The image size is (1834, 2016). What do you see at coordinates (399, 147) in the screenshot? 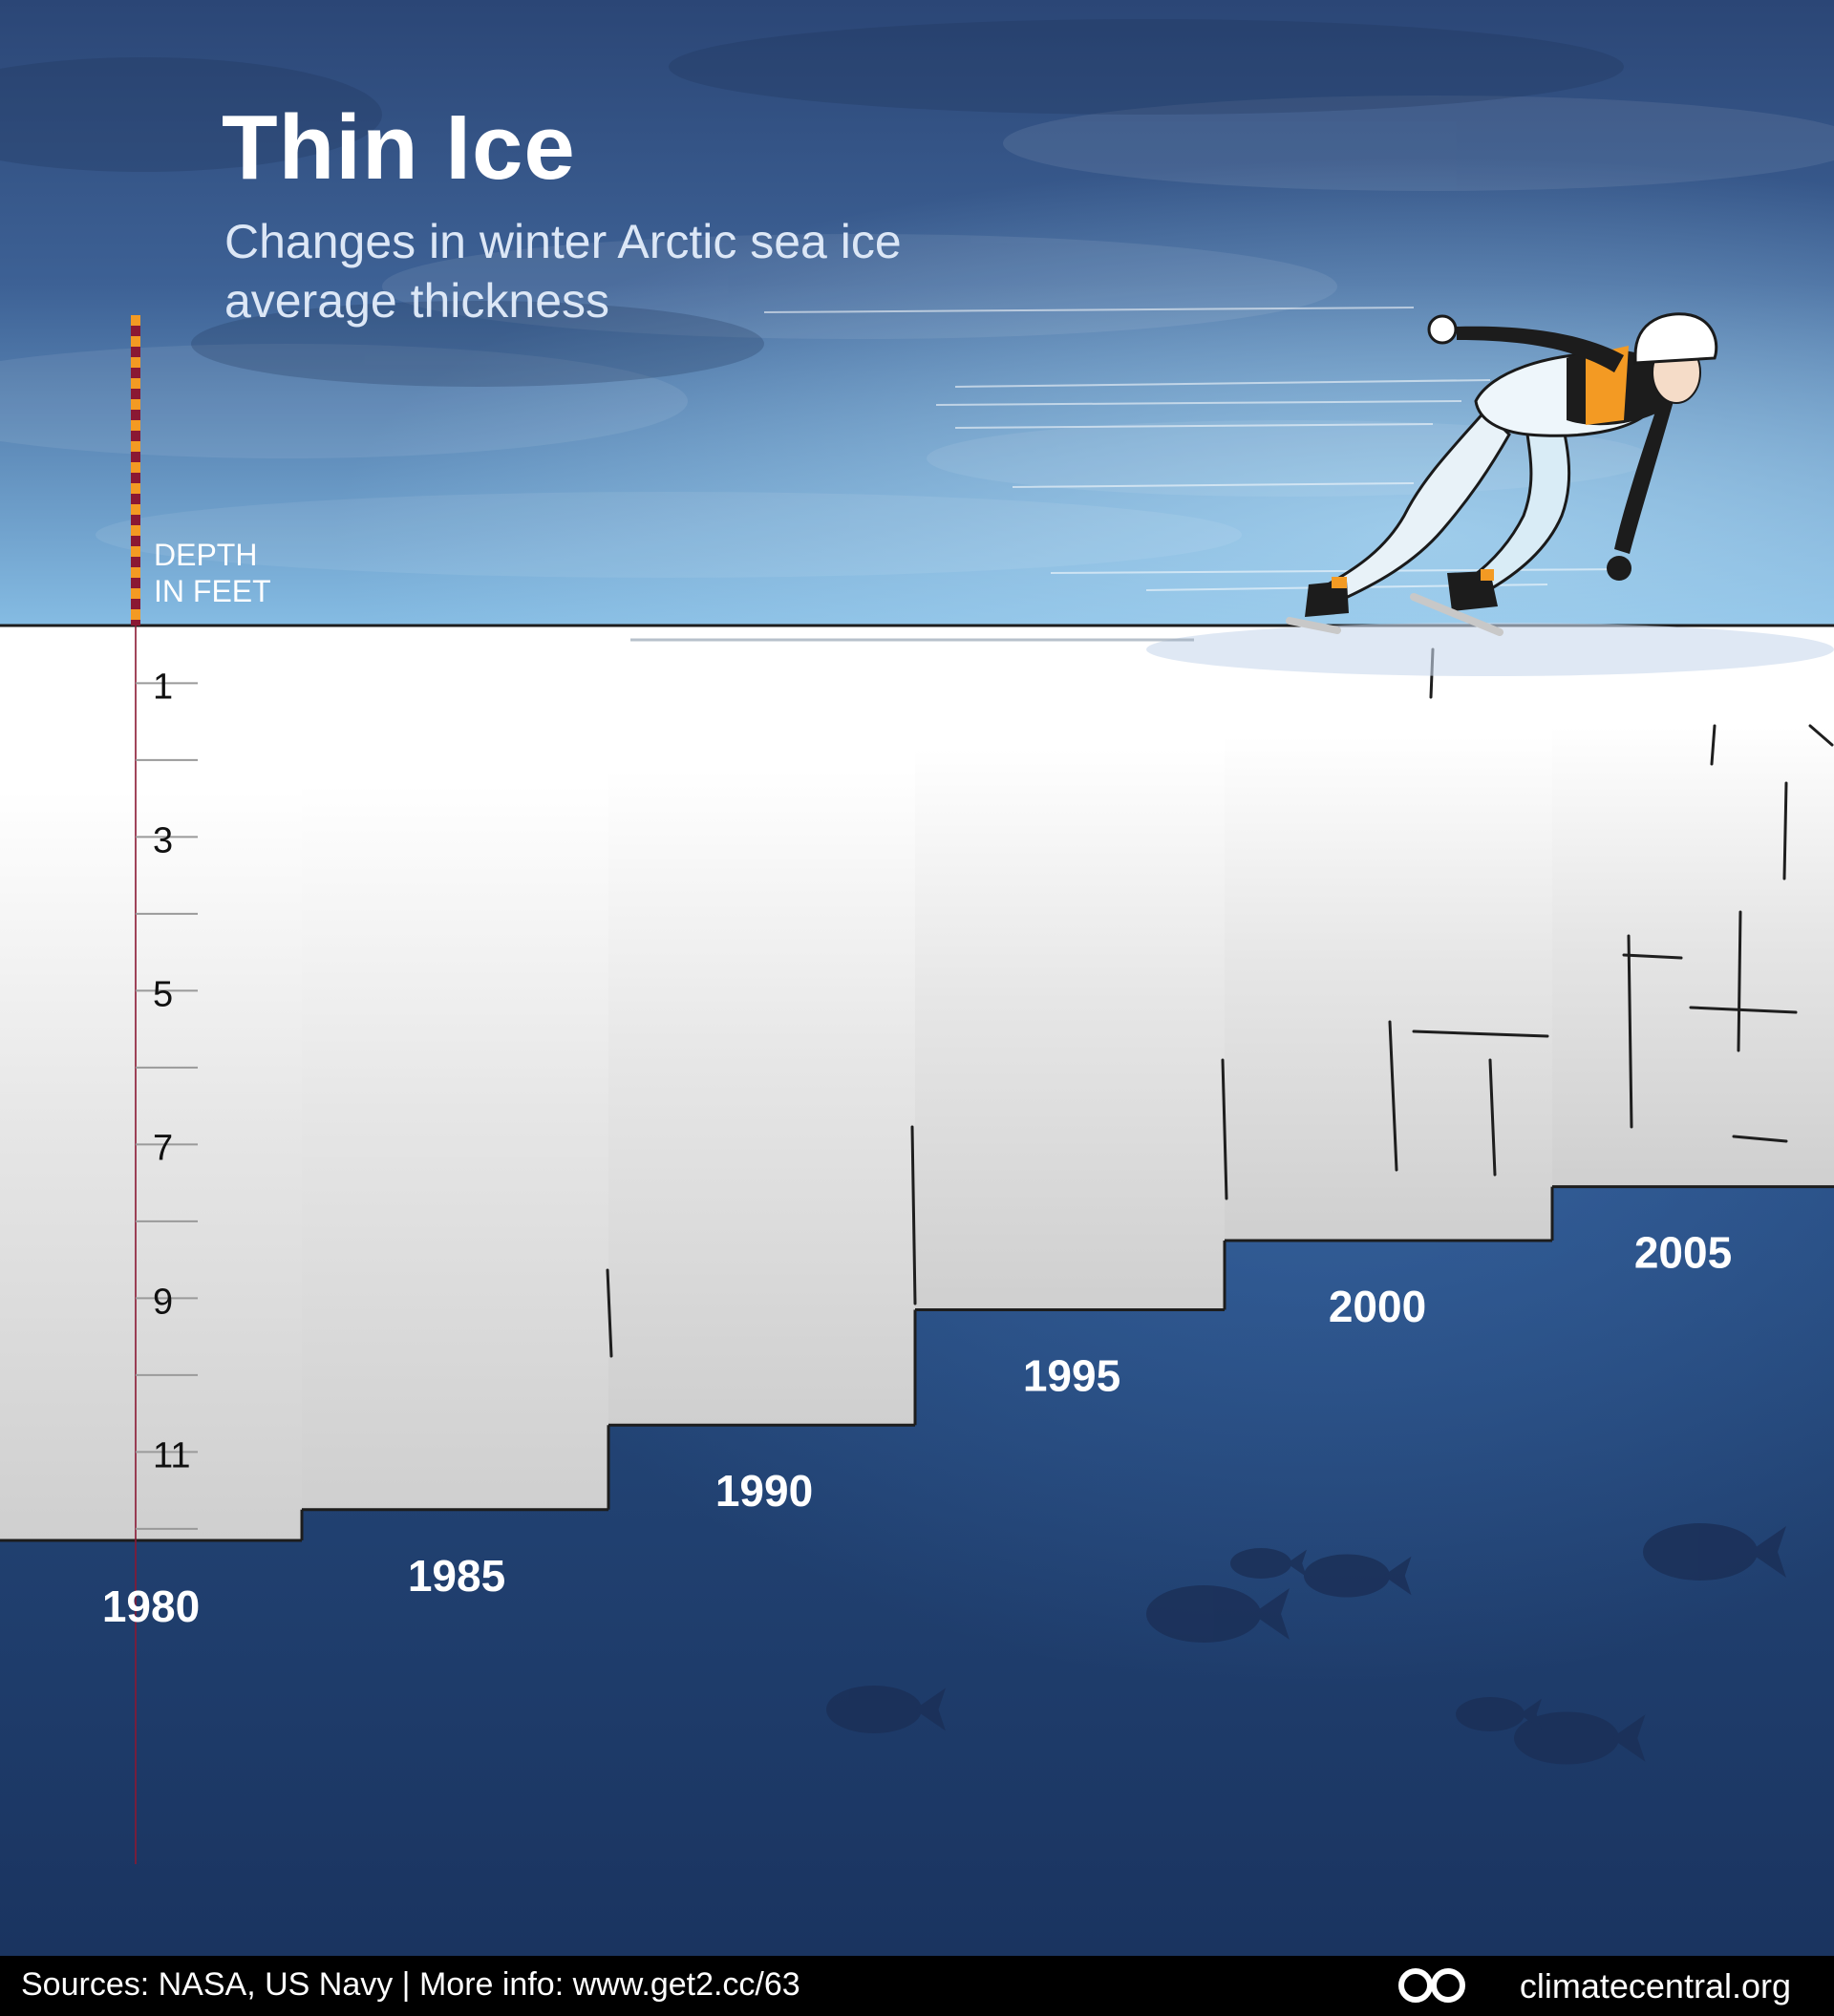
I see `chart-title: Thin Ice` at bounding box center [399, 147].